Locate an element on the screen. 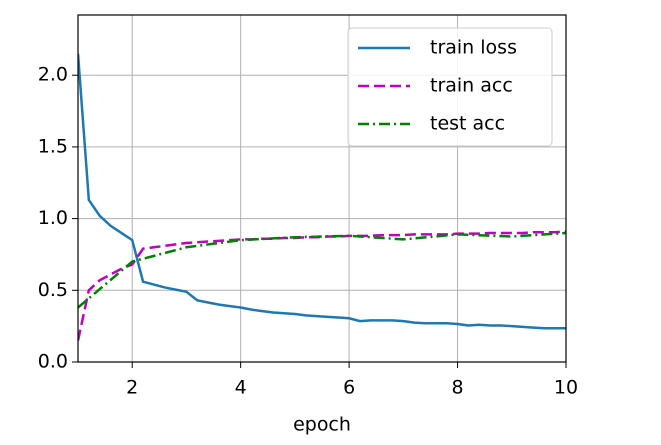 This screenshot has height=445, width=661. y-tick-label: 2.0 is located at coordinates (53, 75).